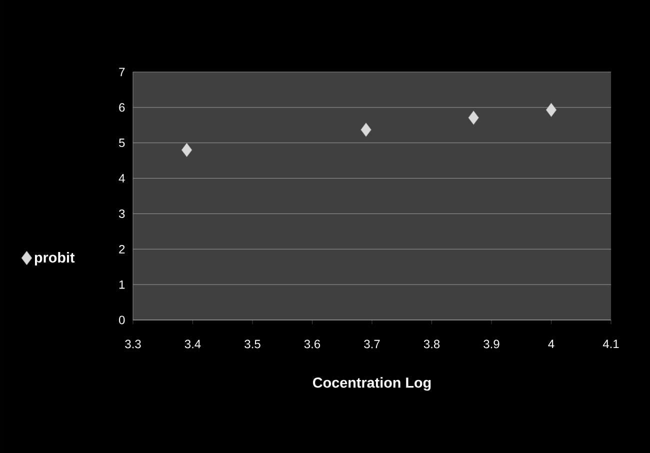  I want to click on x-tick-label: 4, so click(551, 344).